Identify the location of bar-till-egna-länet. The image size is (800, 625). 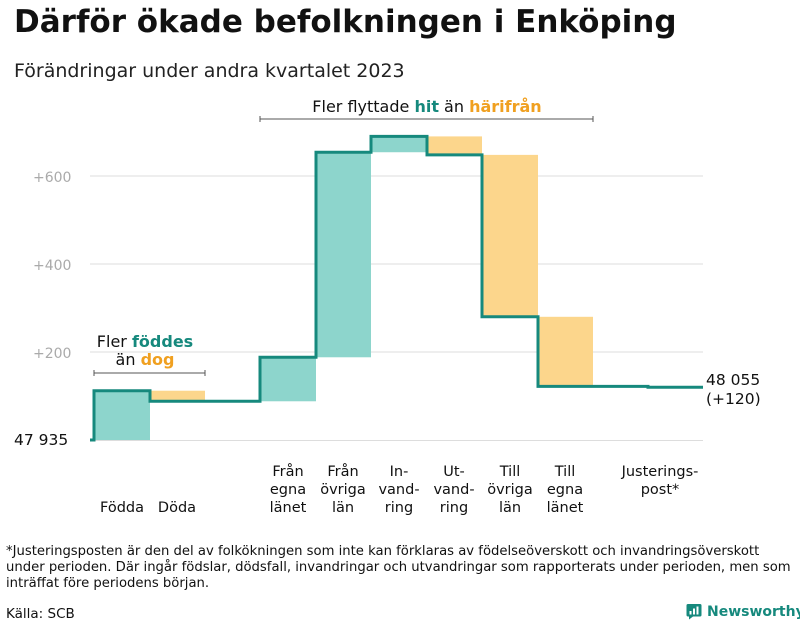
(565, 351).